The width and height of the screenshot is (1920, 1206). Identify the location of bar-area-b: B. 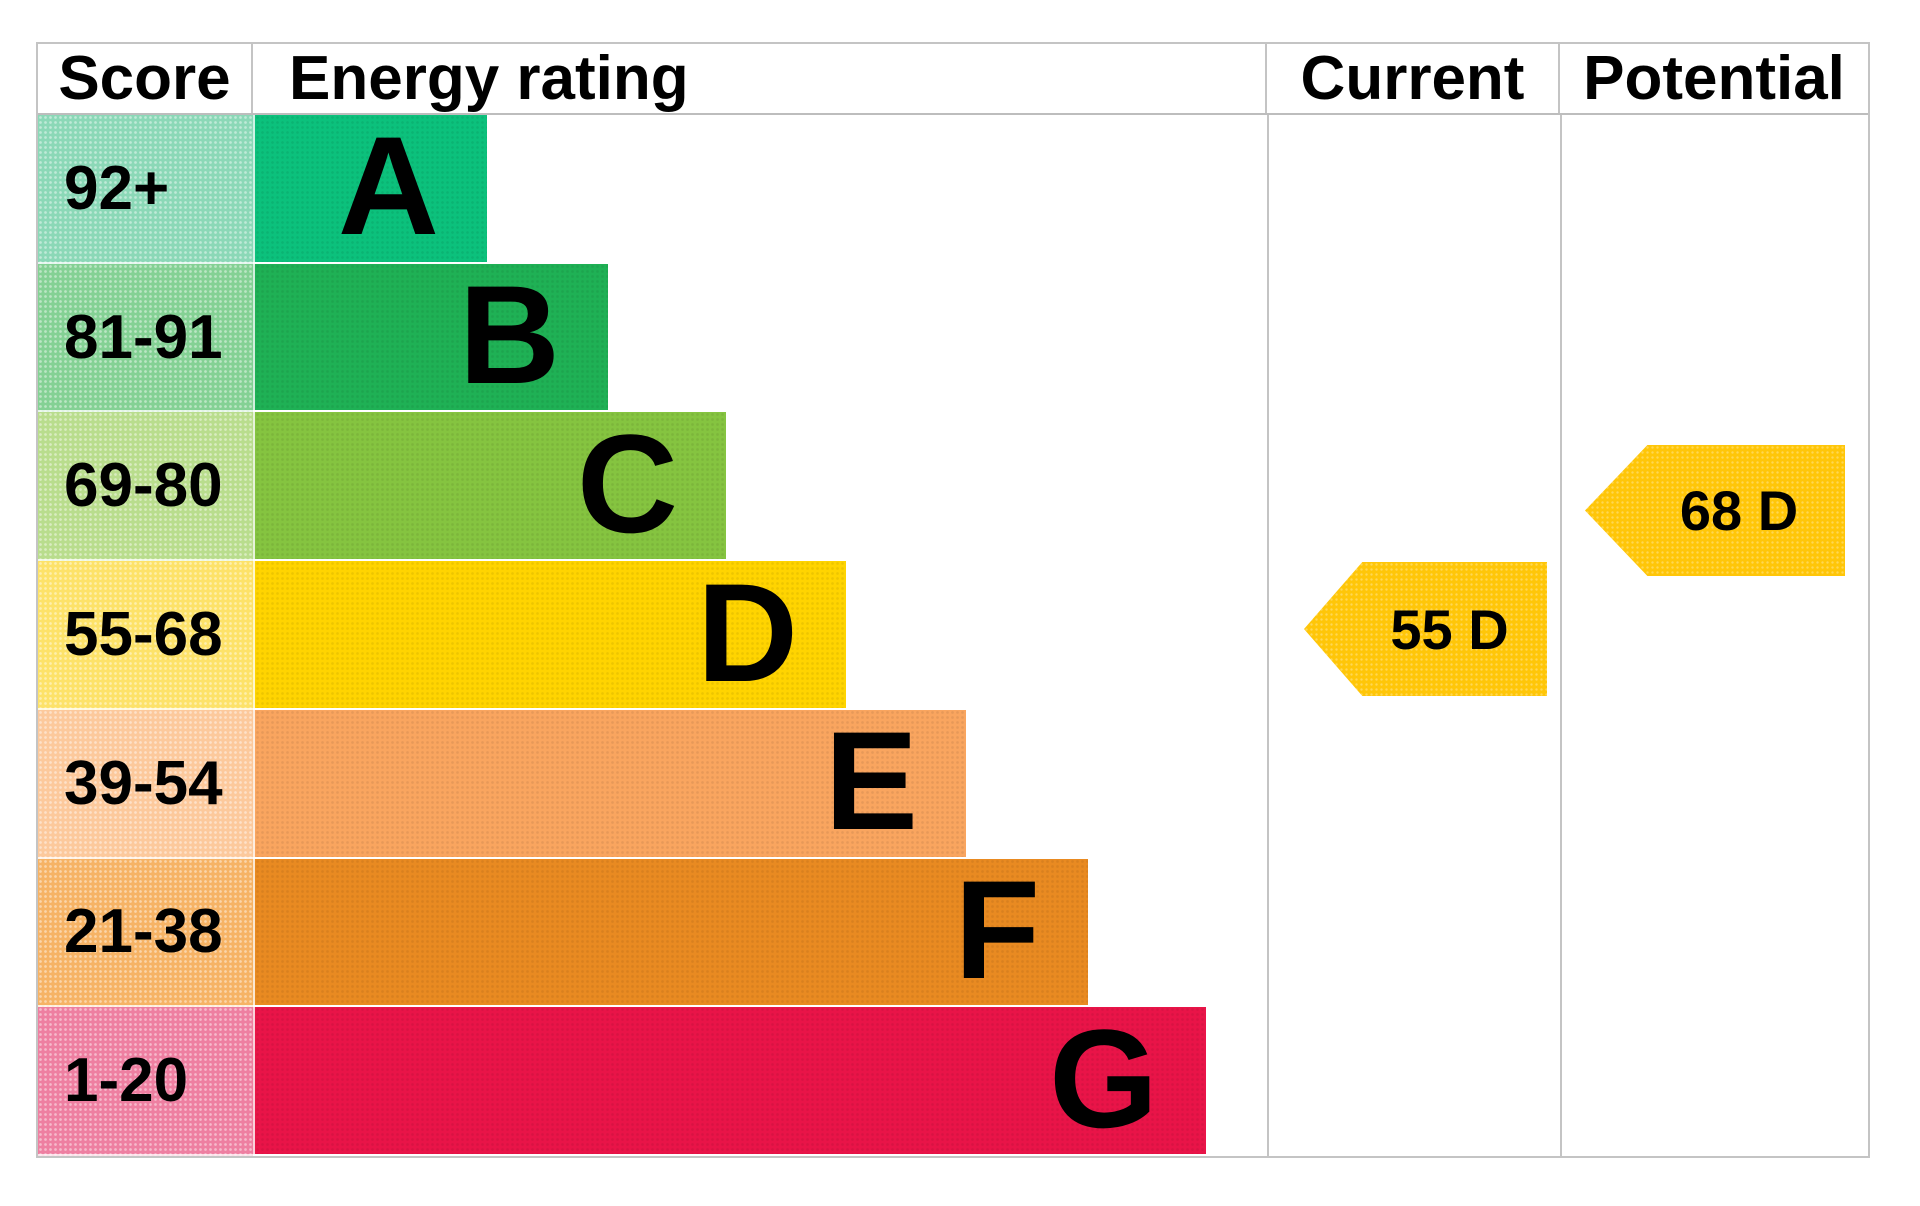
(760, 335).